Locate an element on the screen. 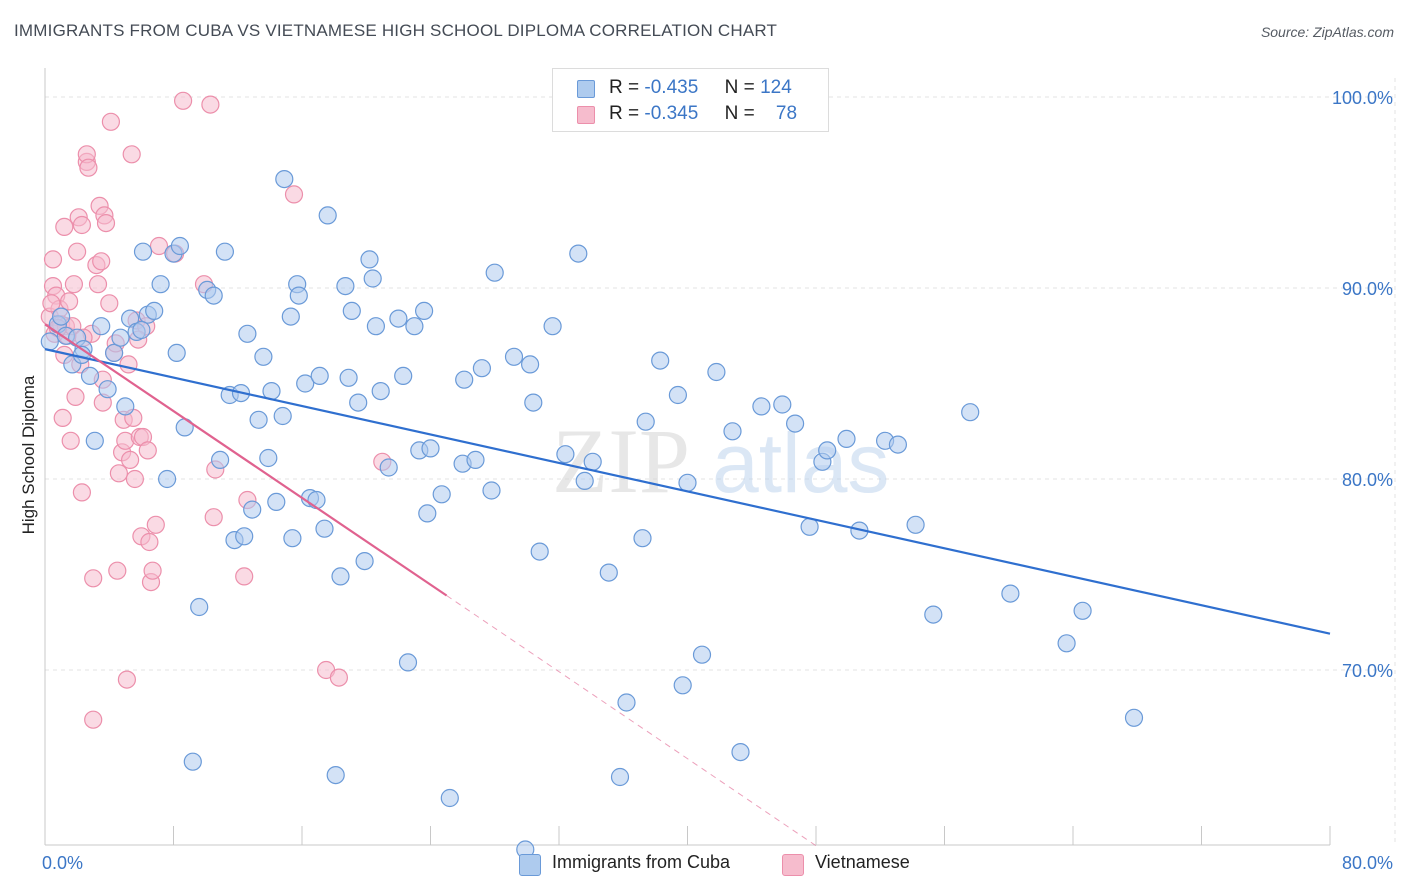 This screenshot has height=892, width=1406. bottom-legend-label-vietnamese: Vietnamese is located at coordinates (862, 862).